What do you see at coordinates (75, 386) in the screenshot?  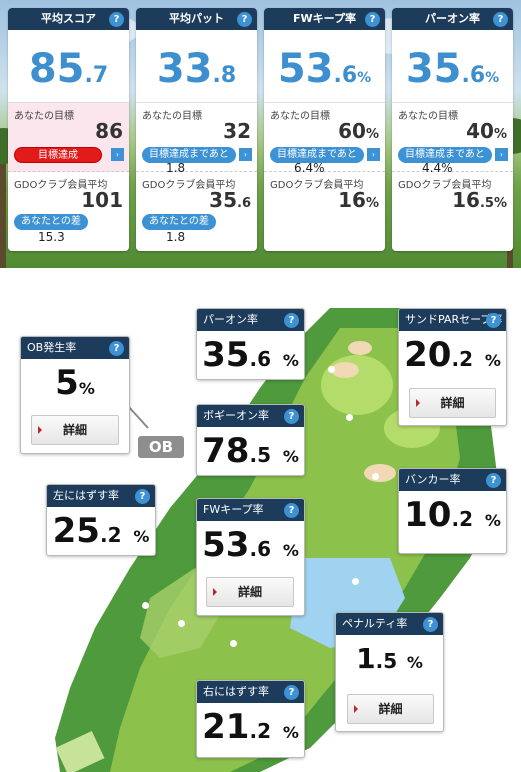 I see `box-value: 5%` at bounding box center [75, 386].